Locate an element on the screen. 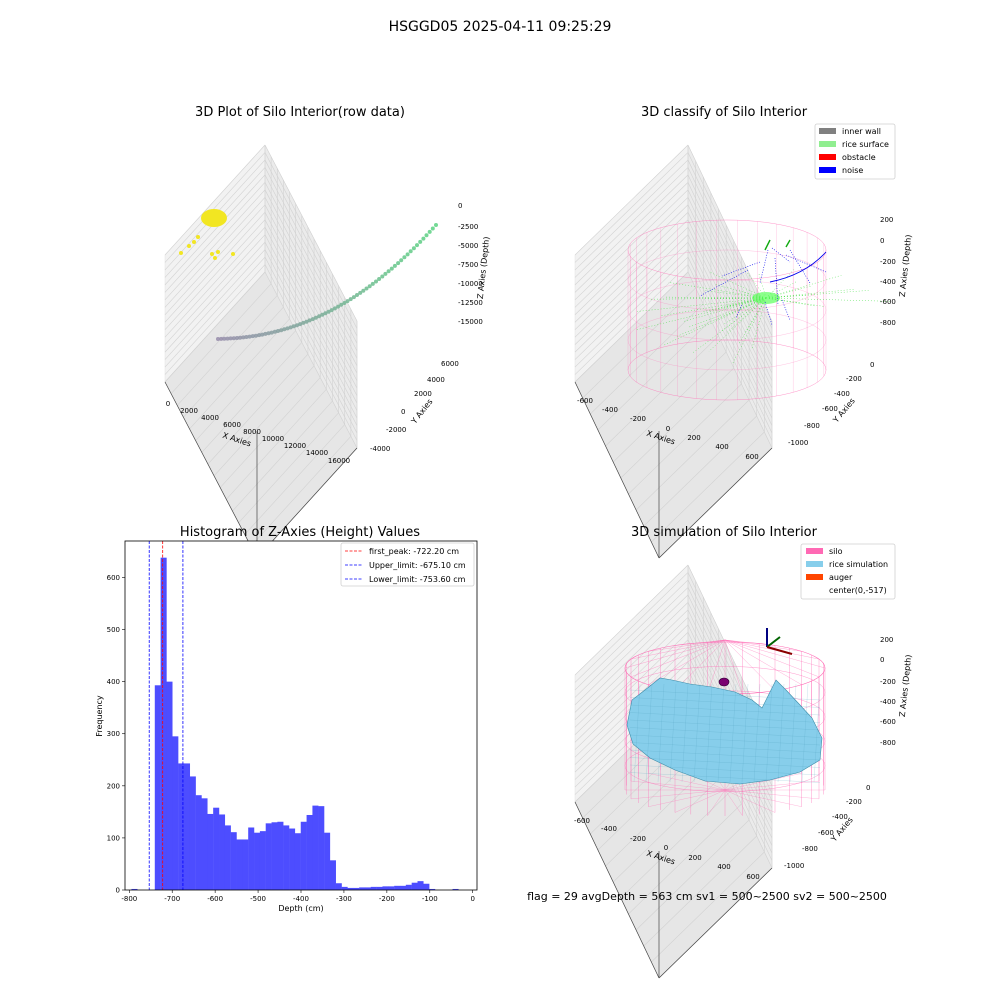 The image size is (1000, 1000). simulation-z-ticks: 200 0 -200 -400 -600 -800 is located at coordinates (888, 691).